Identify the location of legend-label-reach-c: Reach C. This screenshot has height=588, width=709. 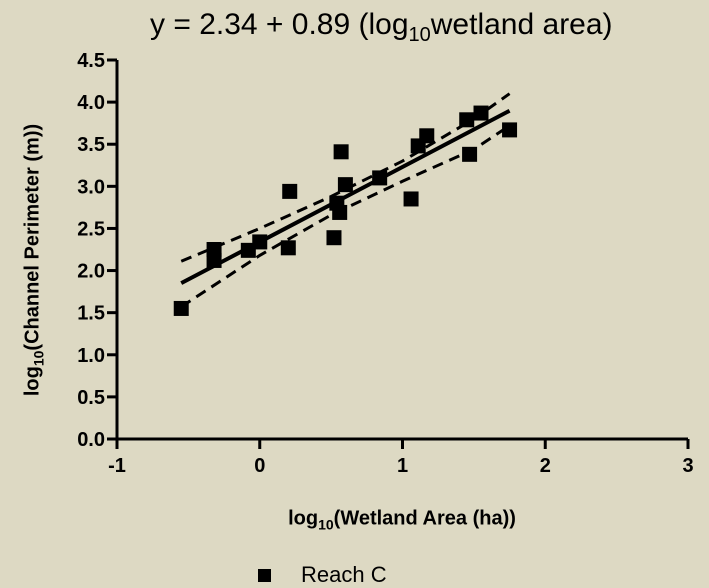
(344, 574).